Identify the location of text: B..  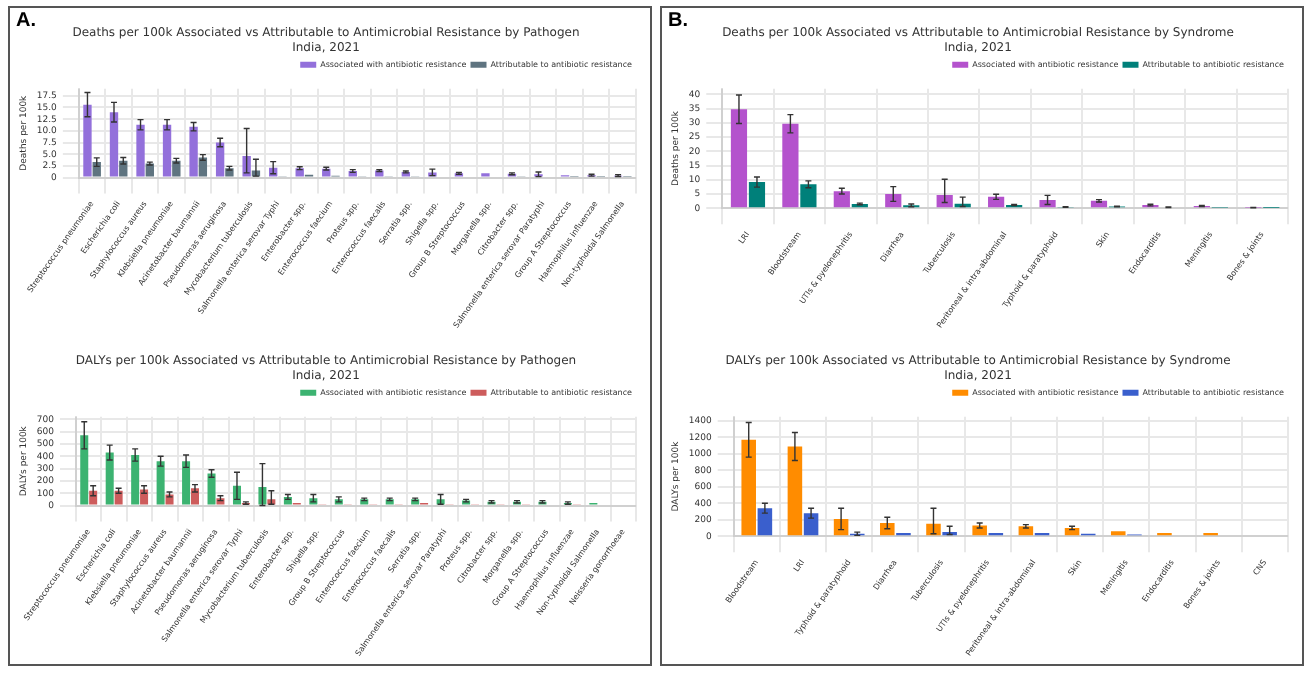
(678, 21).